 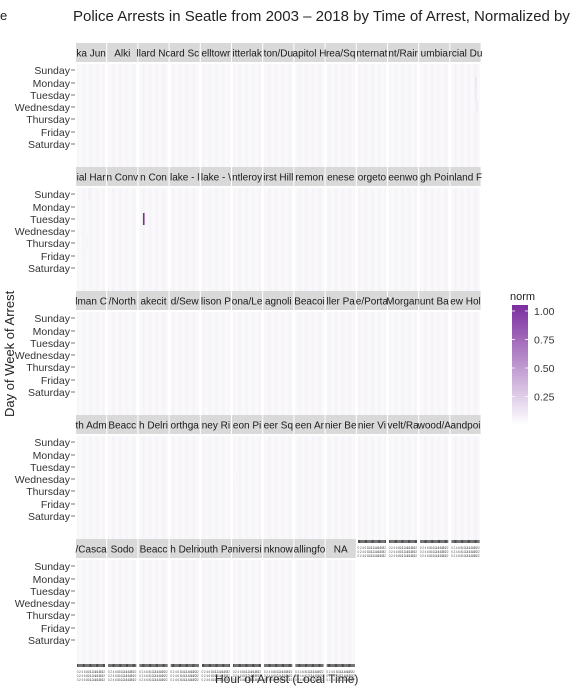 I want to click on legend-title: norm, so click(x=522, y=297).